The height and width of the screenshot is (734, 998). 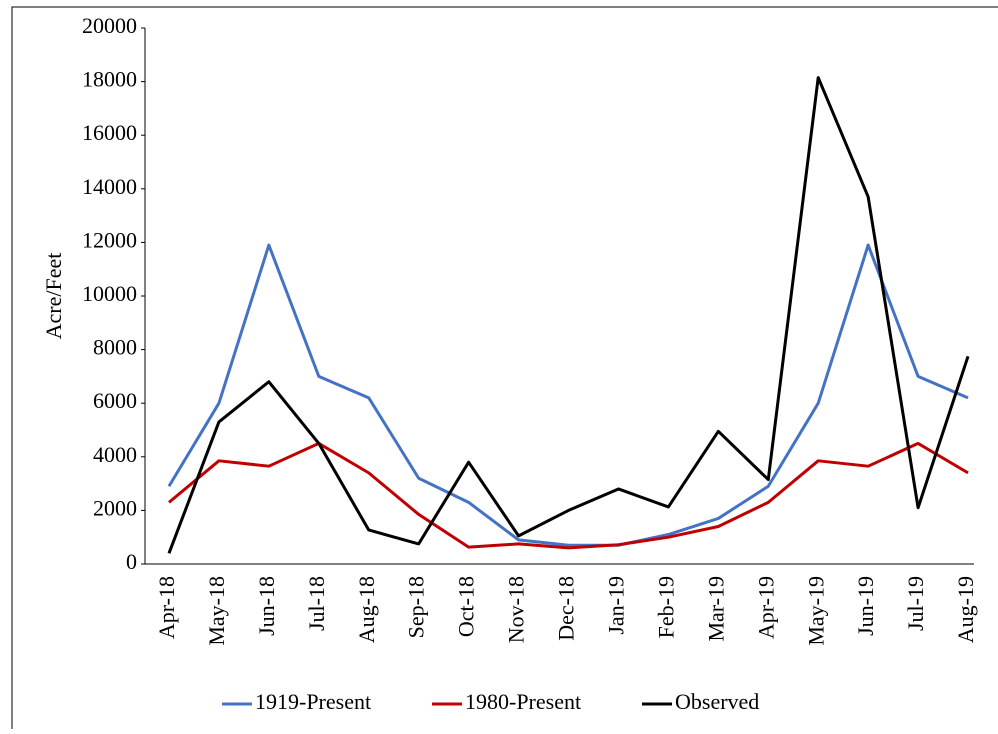 What do you see at coordinates (416, 607) in the screenshot?
I see `x-tick-label: Sep-18` at bounding box center [416, 607].